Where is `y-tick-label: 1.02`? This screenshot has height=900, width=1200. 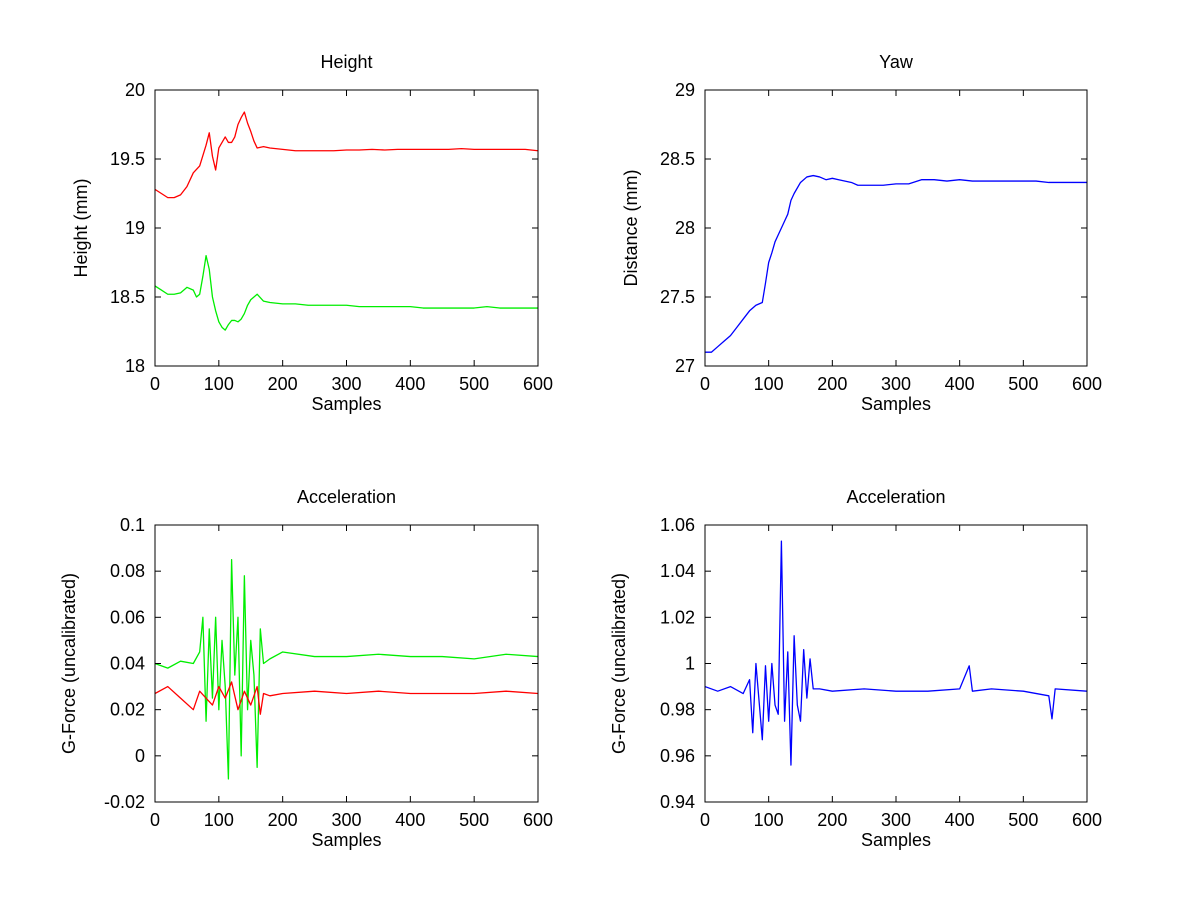
y-tick-label: 1.02 is located at coordinates (677, 617).